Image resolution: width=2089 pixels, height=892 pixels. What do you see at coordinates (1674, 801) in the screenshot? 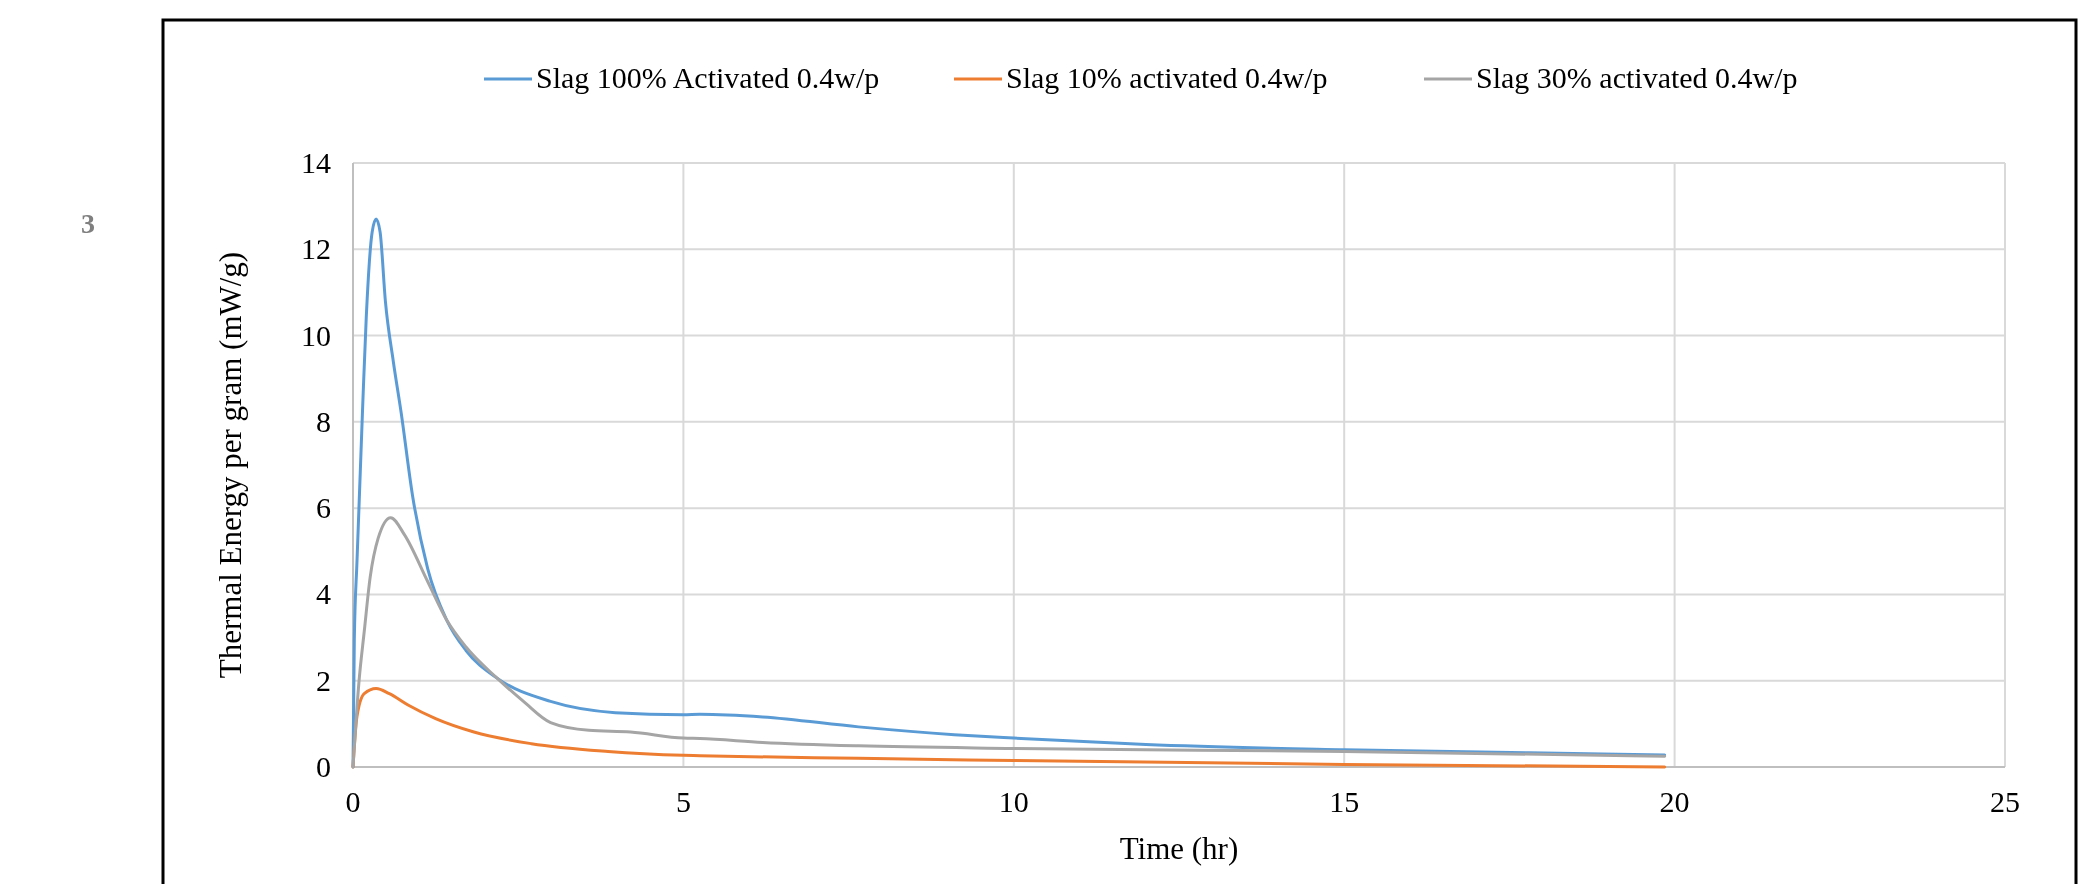
I see `x-tick-label: 20` at bounding box center [1674, 801].